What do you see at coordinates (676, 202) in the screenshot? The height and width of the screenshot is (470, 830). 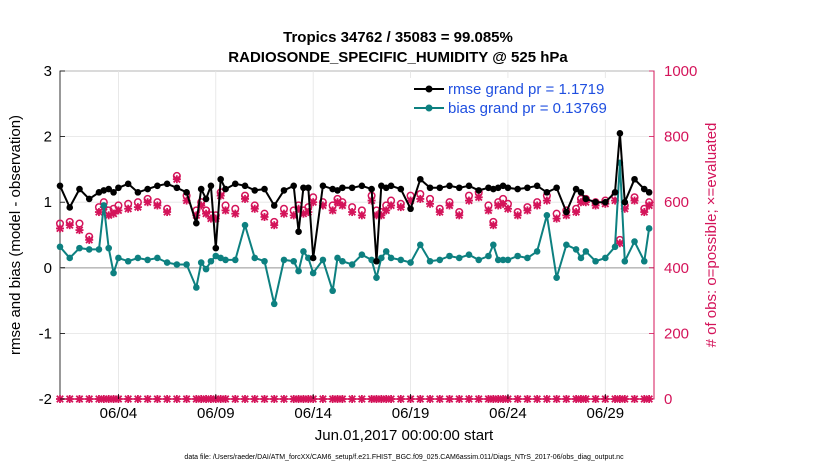 I see `y-tick-label-right: 600` at bounding box center [676, 202].